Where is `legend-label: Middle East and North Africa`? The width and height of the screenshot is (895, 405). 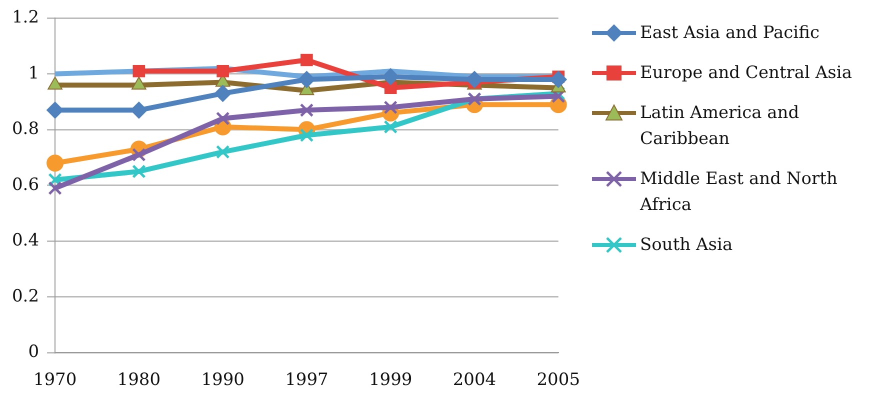 legend-label: Middle East and North Africa is located at coordinates (739, 192).